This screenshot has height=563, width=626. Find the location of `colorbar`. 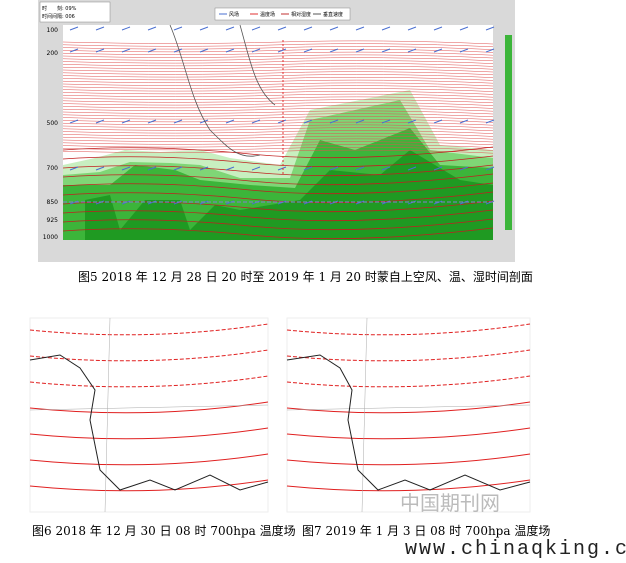

colorbar is located at coordinates (508, 132).